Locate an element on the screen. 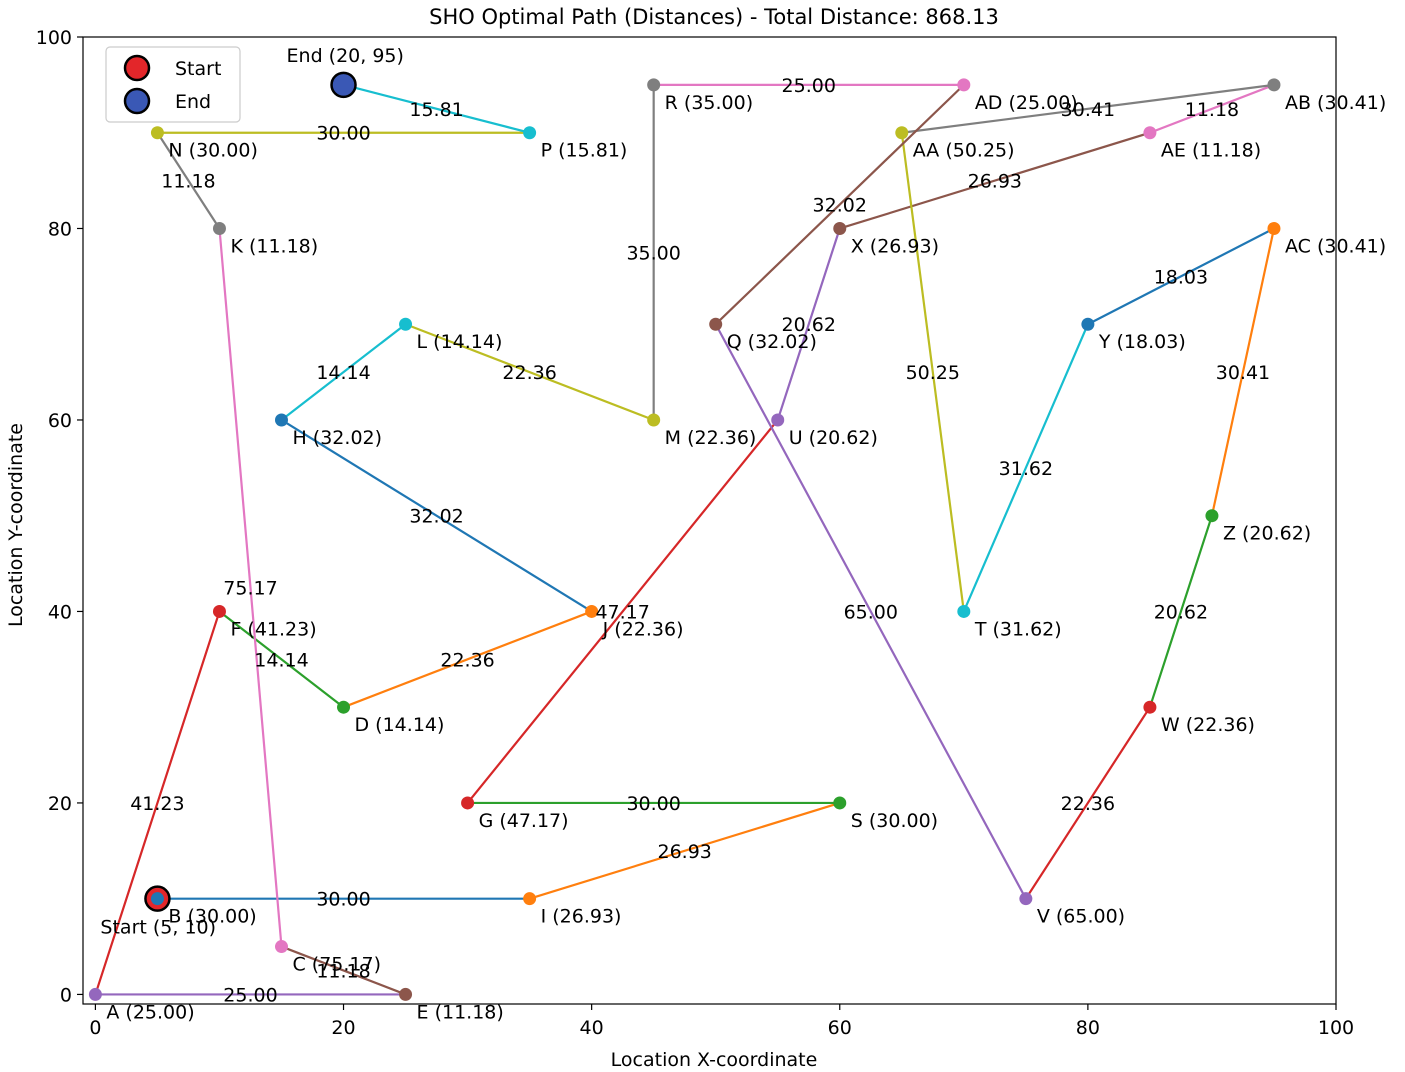  point-marker-w is located at coordinates (1150, 707).